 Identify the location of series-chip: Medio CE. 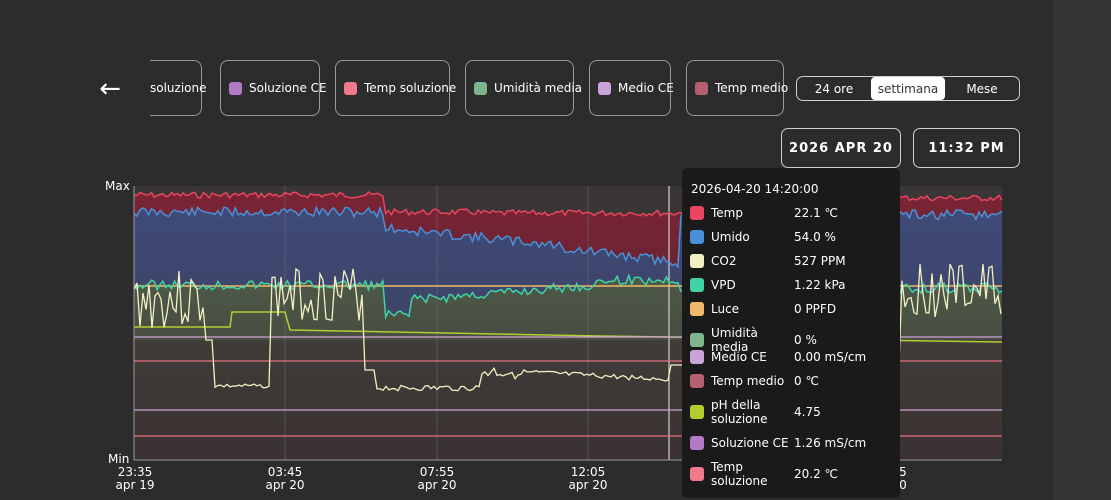
(631, 88).